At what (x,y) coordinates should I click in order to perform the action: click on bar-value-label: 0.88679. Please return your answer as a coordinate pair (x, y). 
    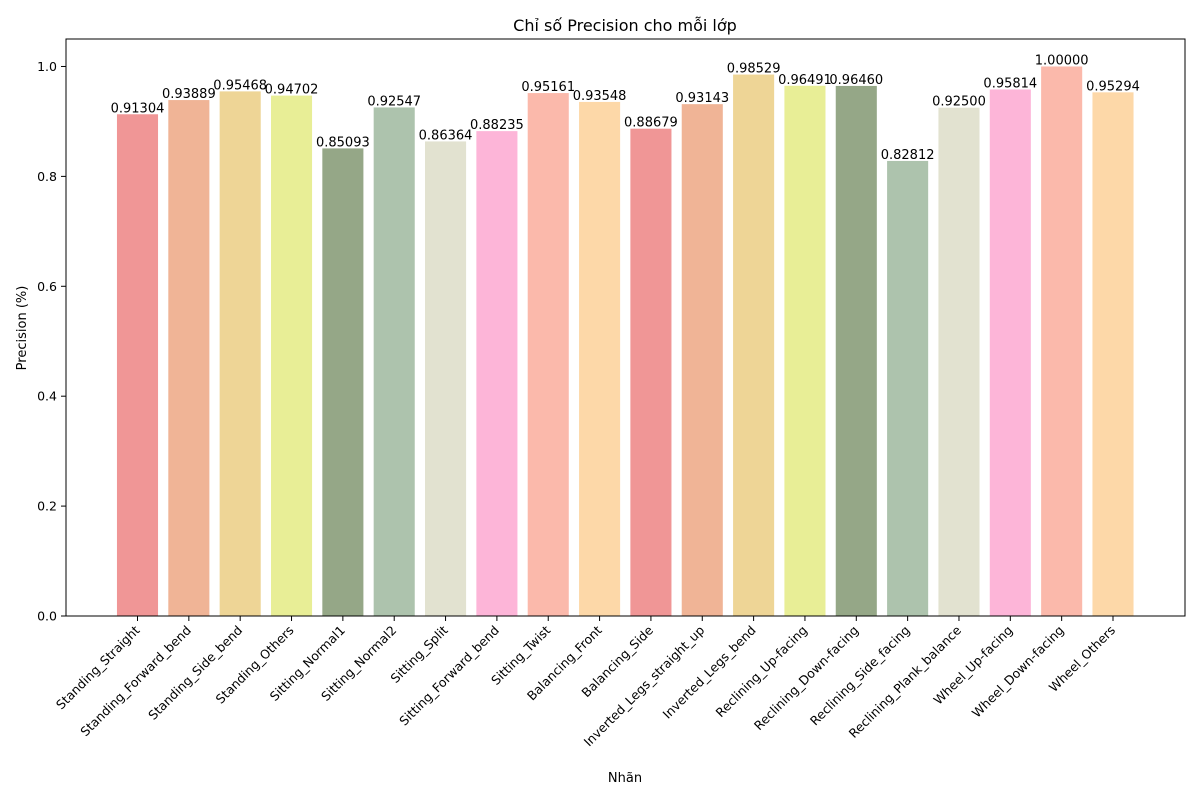
    Looking at the image, I should click on (651, 123).